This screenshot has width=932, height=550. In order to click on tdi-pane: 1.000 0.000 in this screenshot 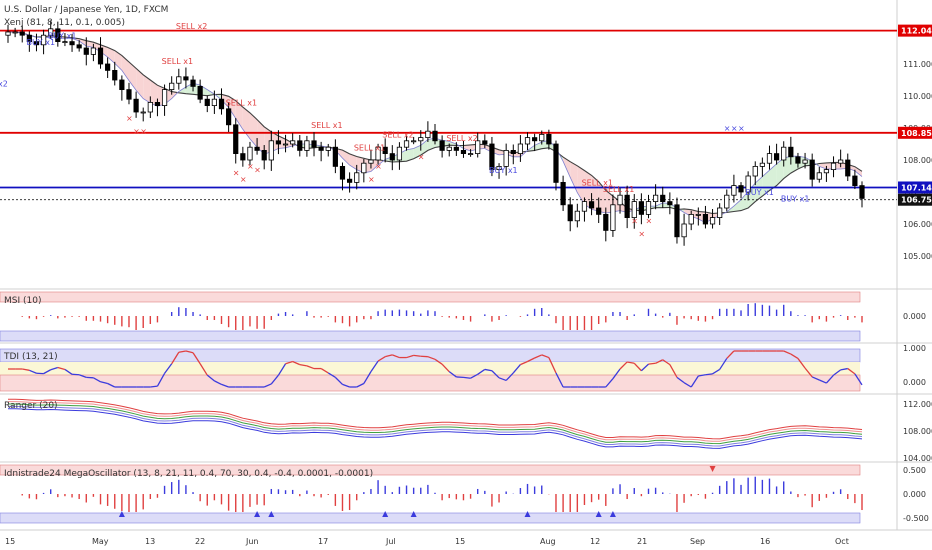, I will do `click(467, 366)`.